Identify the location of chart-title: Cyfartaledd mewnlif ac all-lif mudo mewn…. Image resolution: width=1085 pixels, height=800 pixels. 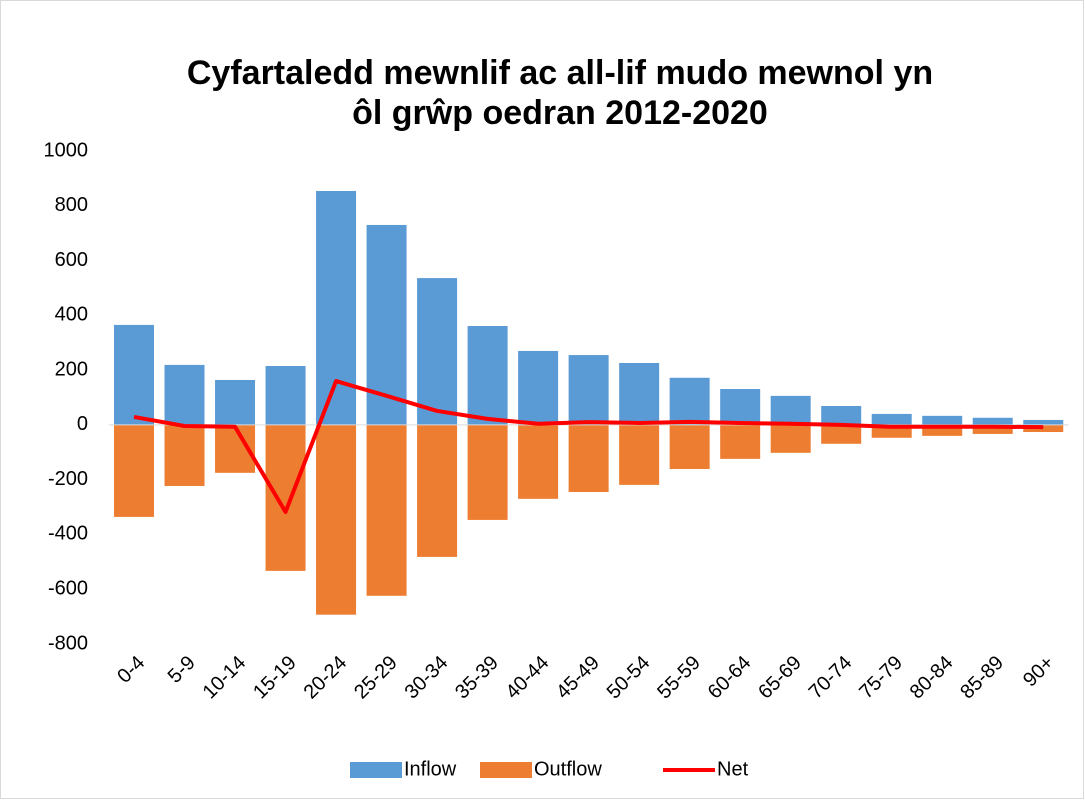
(560, 73).